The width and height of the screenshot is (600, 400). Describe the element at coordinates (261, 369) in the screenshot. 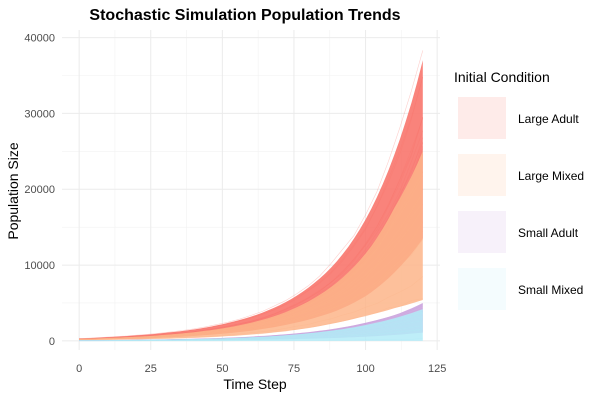

I see `x-axis-ticks: 0 25 50 75 100 125` at that location.